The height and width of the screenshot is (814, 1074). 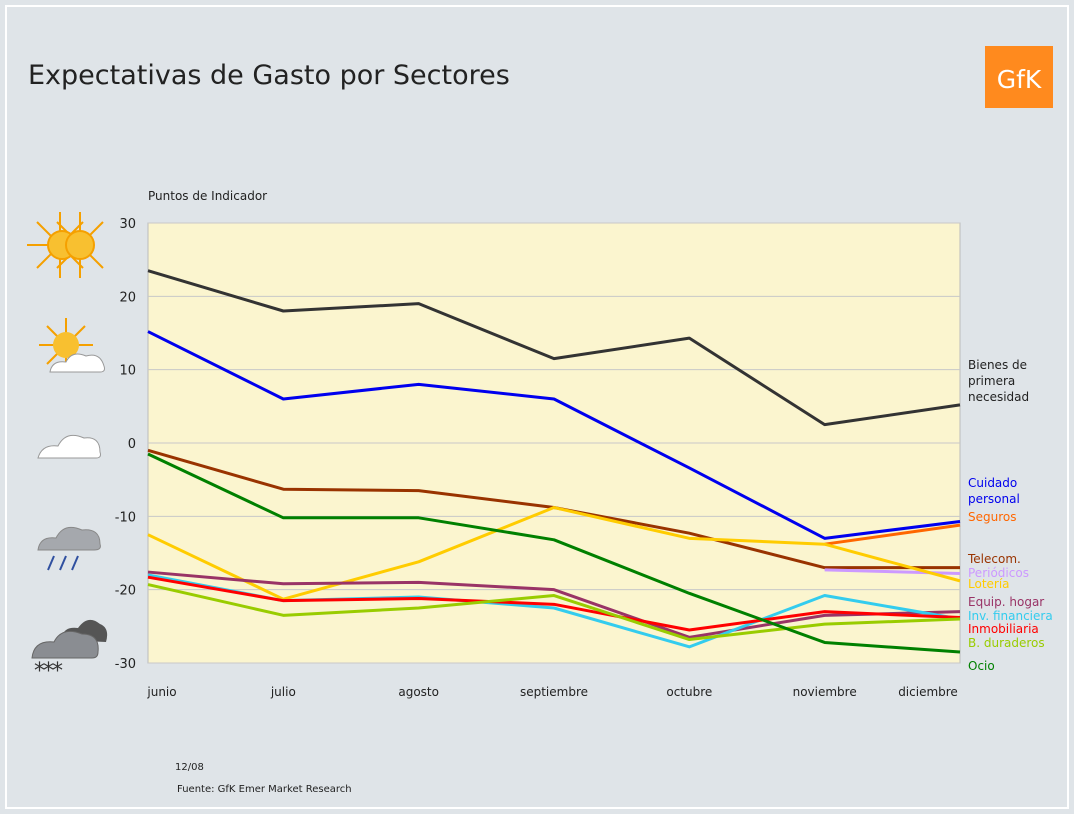 What do you see at coordinates (264, 789) in the screenshot?
I see `footer-source: Fuente: GfK Emer Market Research` at bounding box center [264, 789].